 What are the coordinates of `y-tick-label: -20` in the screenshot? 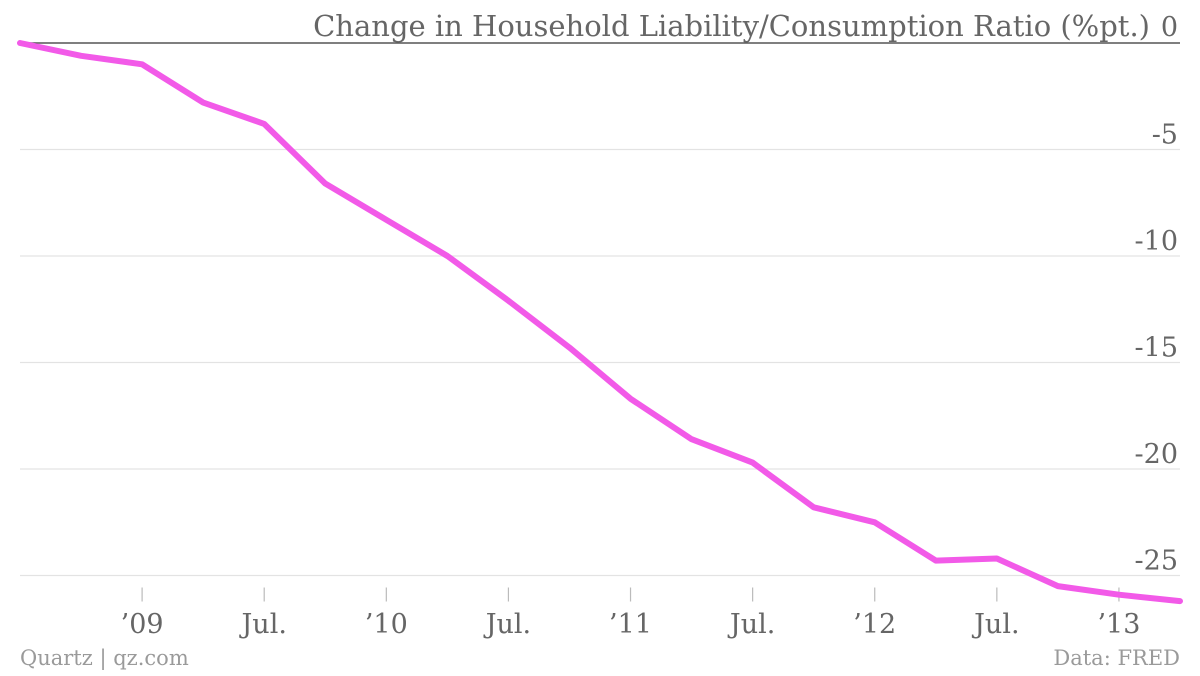 It's located at (1156, 454).